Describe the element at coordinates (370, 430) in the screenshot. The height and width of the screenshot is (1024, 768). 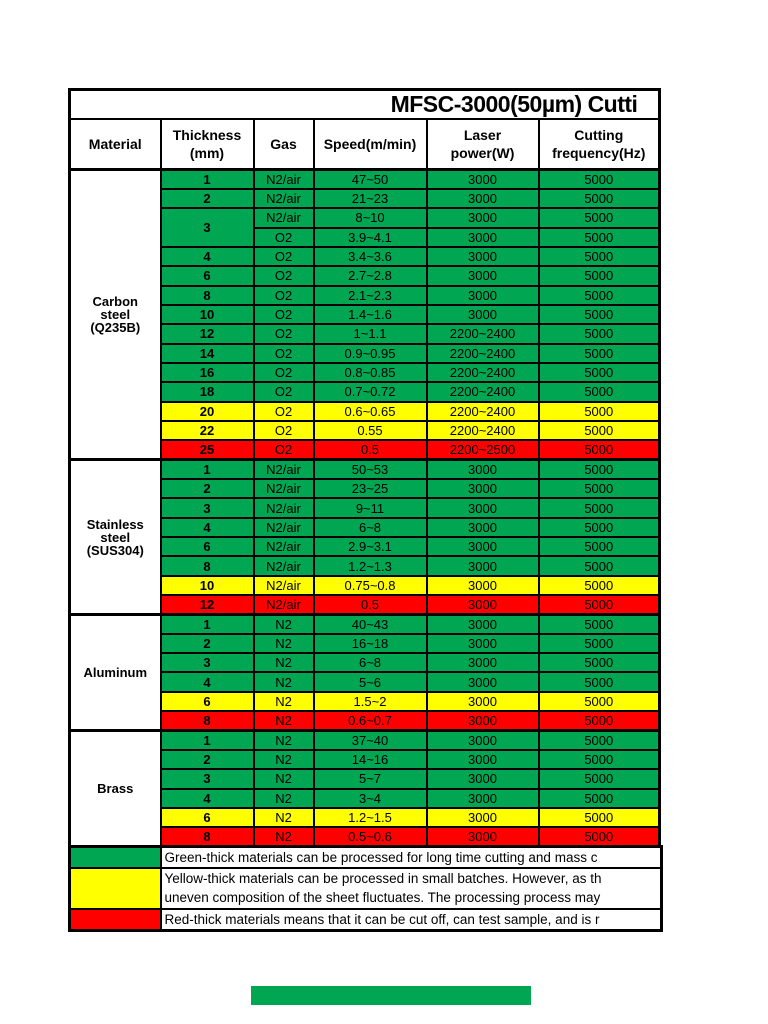
I see `speed-cell: 0.55` at that location.